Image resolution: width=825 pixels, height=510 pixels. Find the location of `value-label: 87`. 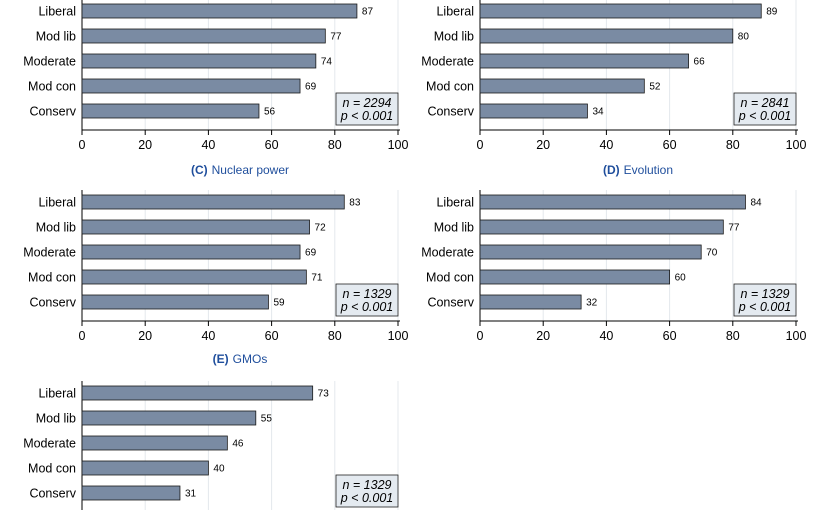

value-label: 87 is located at coordinates (368, 12).